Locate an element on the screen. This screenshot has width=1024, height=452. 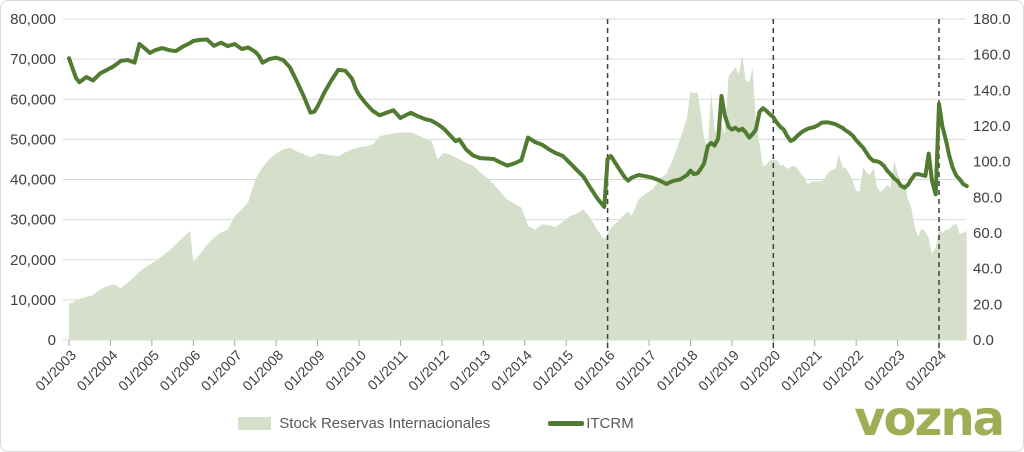
svg-text: 01/2015 is located at coordinates (552, 370).